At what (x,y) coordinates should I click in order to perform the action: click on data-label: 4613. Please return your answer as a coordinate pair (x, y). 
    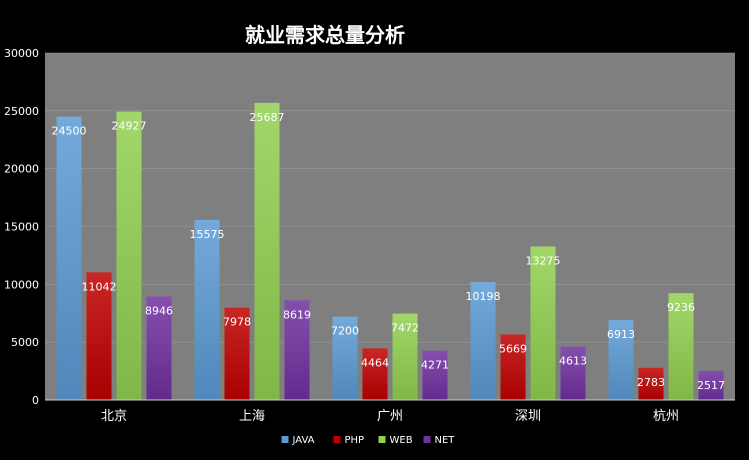
    Looking at the image, I should click on (573, 361).